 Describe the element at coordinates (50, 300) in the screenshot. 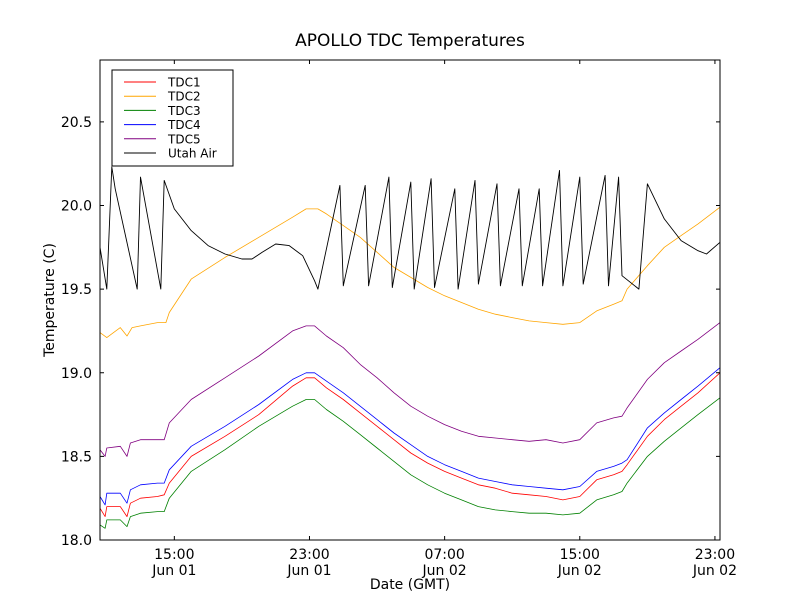

I see `y-axis-label: Temperature (C)` at that location.